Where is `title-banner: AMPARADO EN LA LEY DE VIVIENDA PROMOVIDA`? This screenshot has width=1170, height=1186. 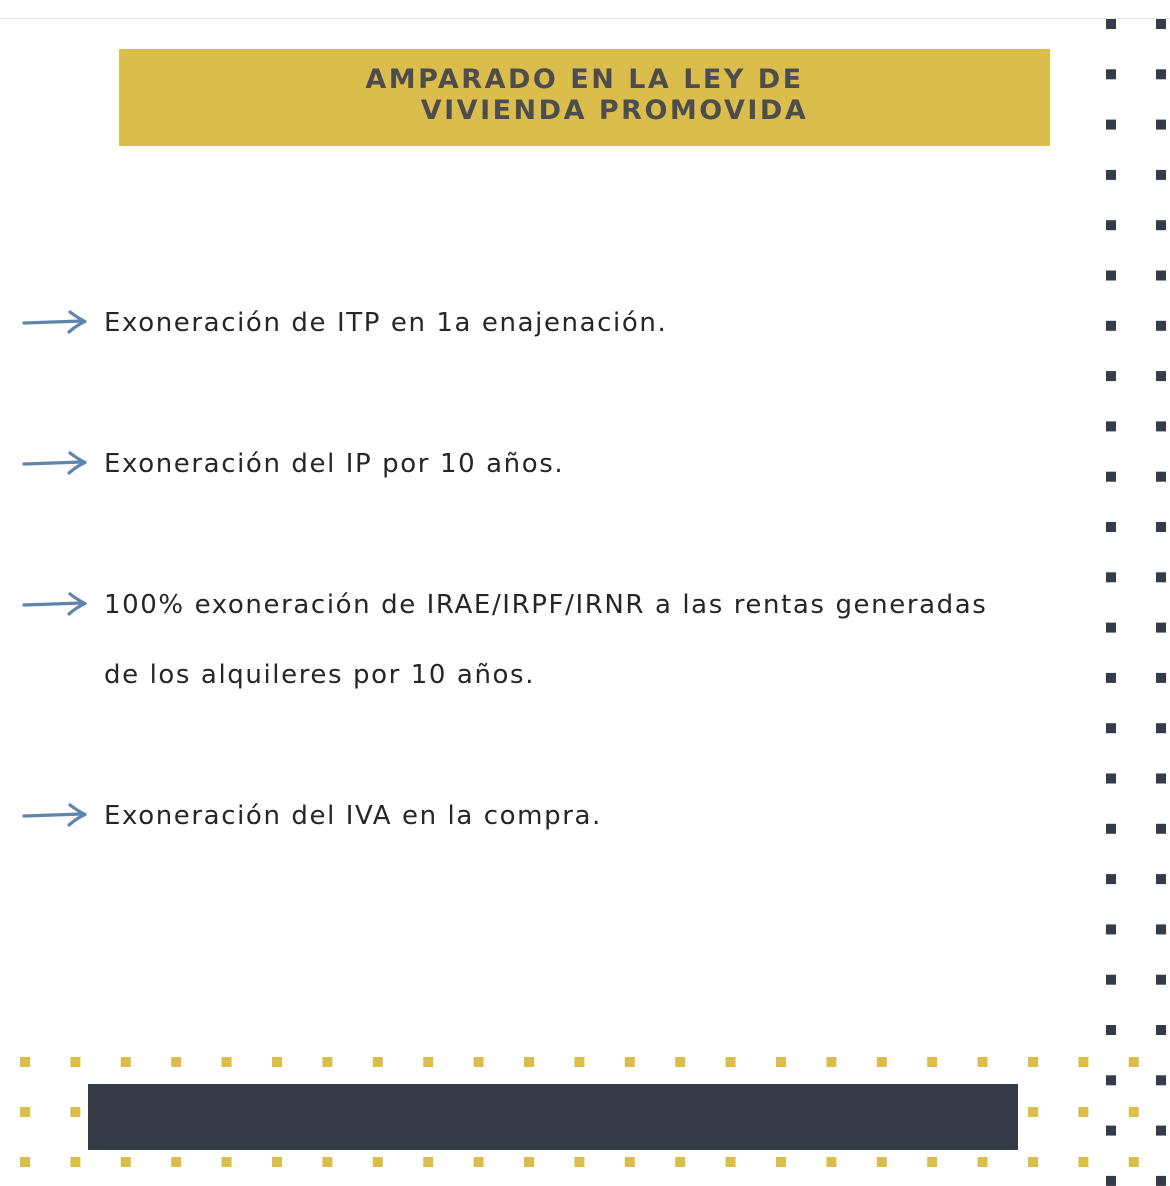
title-banner: AMPARADO EN LA LEY DE VIVIENDA PROMOVIDA is located at coordinates (584, 97).